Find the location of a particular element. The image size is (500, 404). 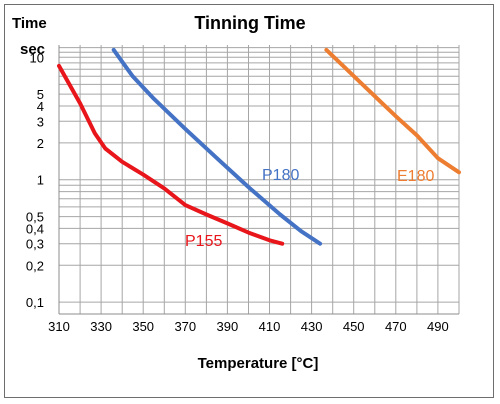

x-tick-label: 370 is located at coordinates (185, 326).